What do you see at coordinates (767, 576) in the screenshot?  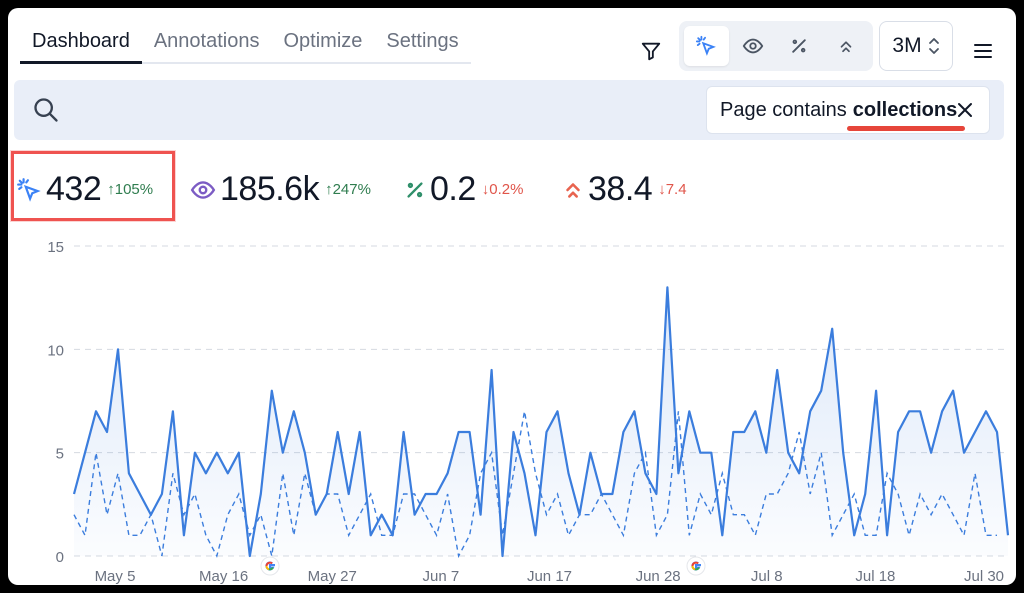 I see `x-tick-label: Jul 8` at bounding box center [767, 576].